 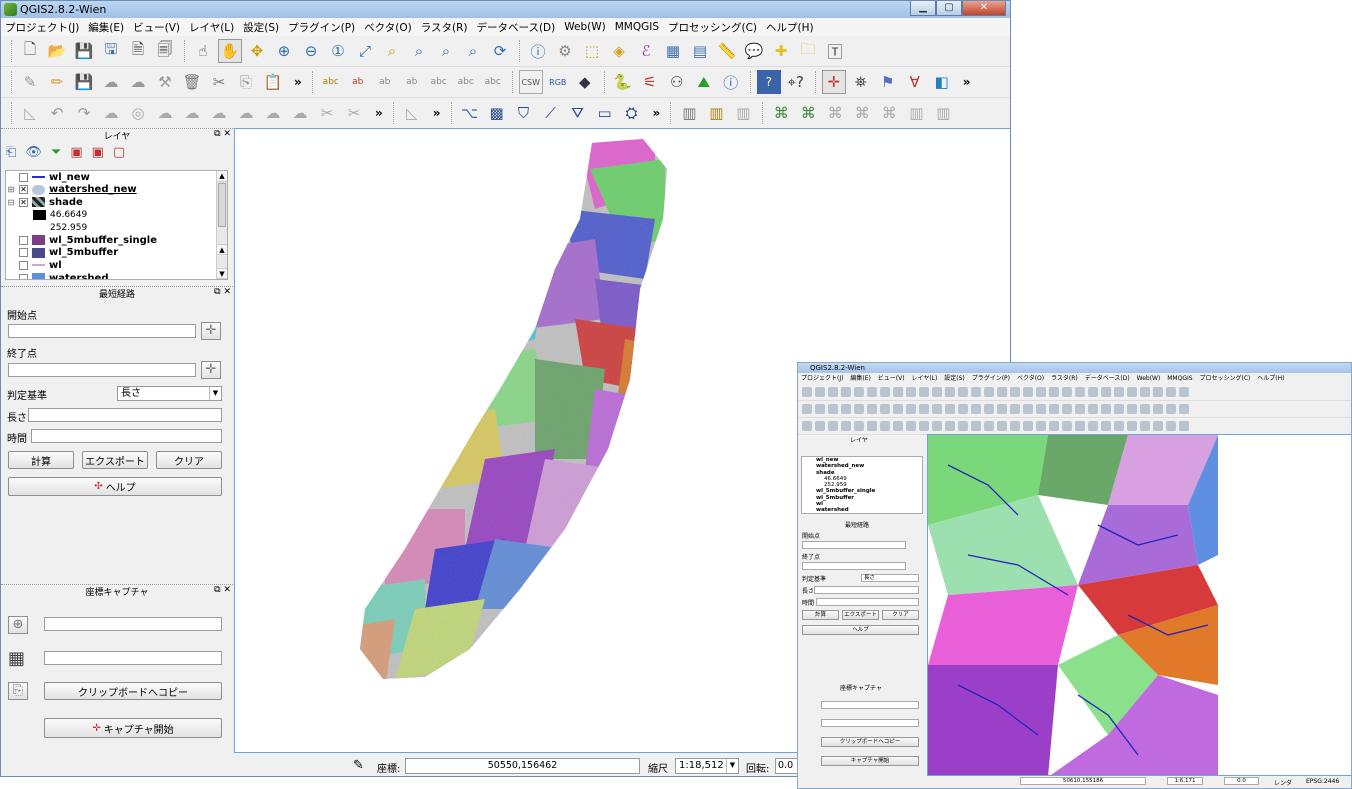 What do you see at coordinates (203, 51) in the screenshot?
I see `touch-zoom-icon: ☝` at bounding box center [203, 51].